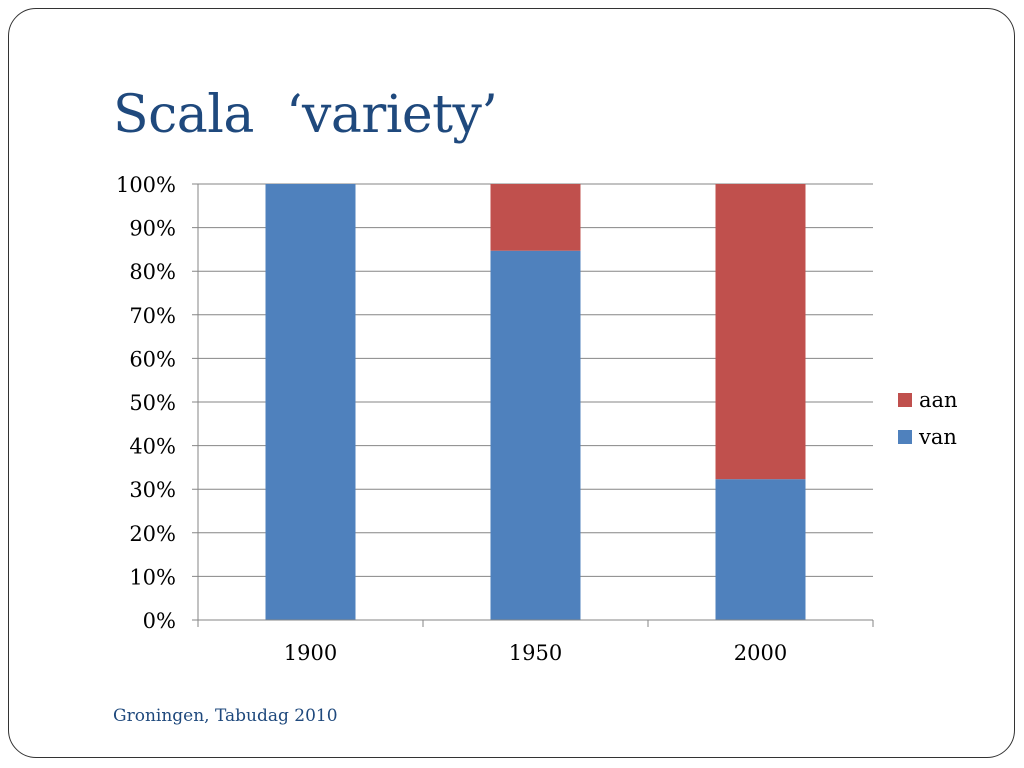  What do you see at coordinates (535, 653) in the screenshot?
I see `x-tick-label: 1950` at bounding box center [535, 653].